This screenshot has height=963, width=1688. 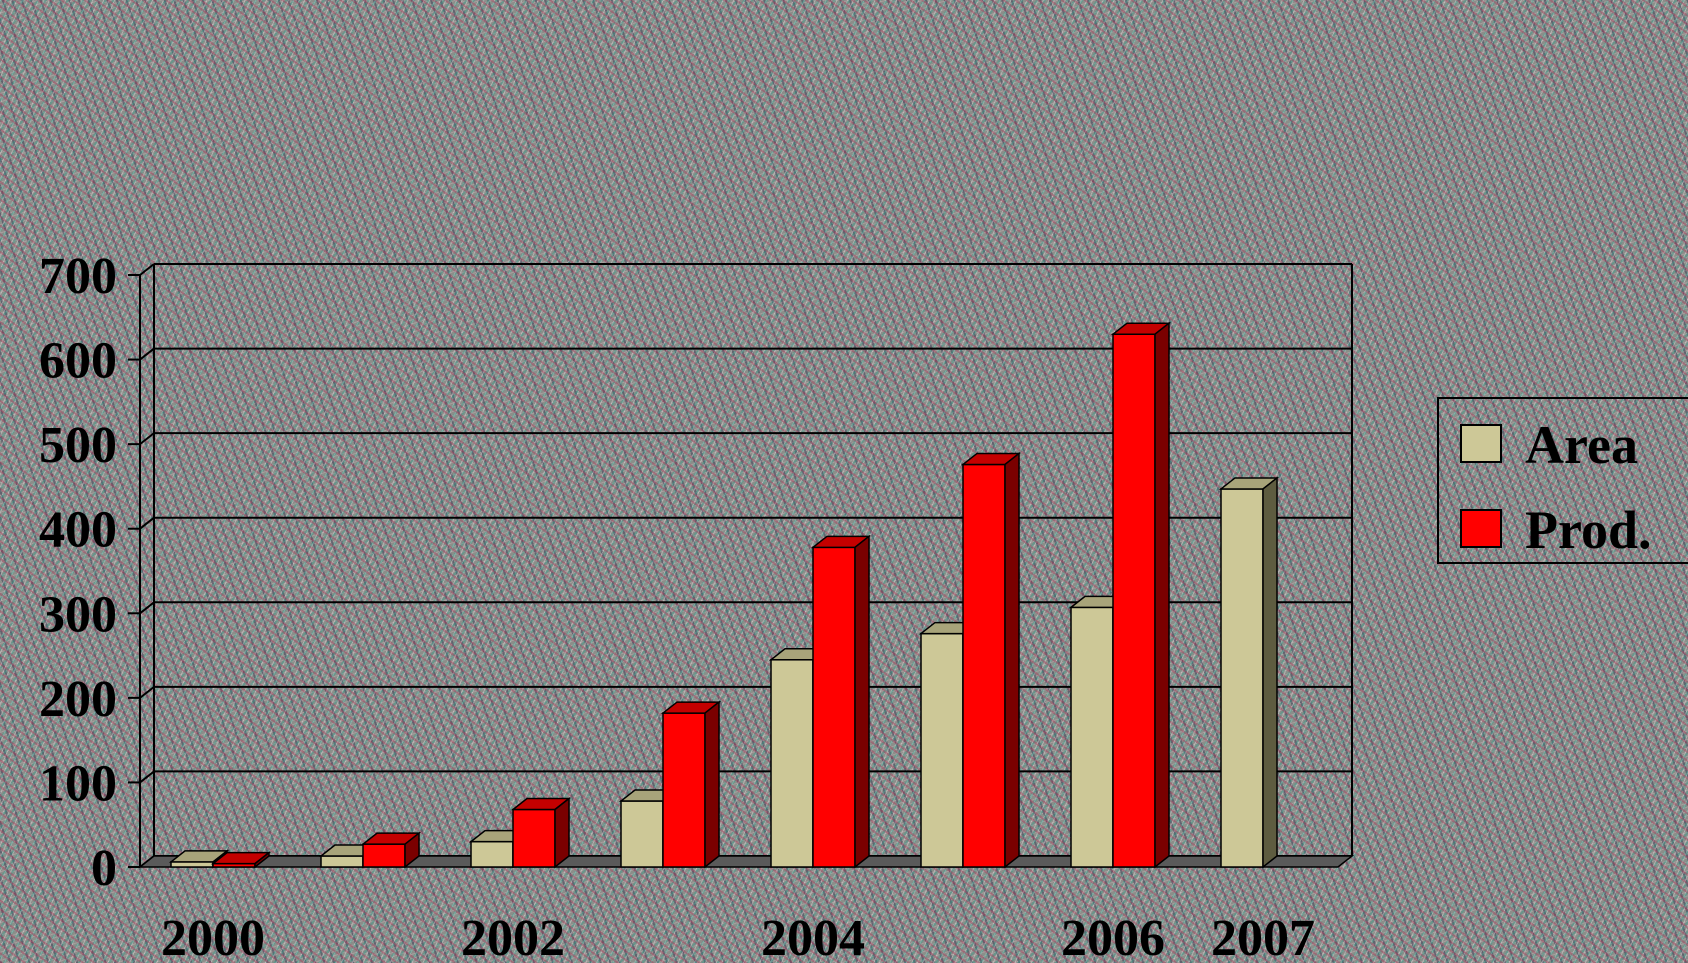 I want to click on bar-prod-2006, so click(x=1141, y=595).